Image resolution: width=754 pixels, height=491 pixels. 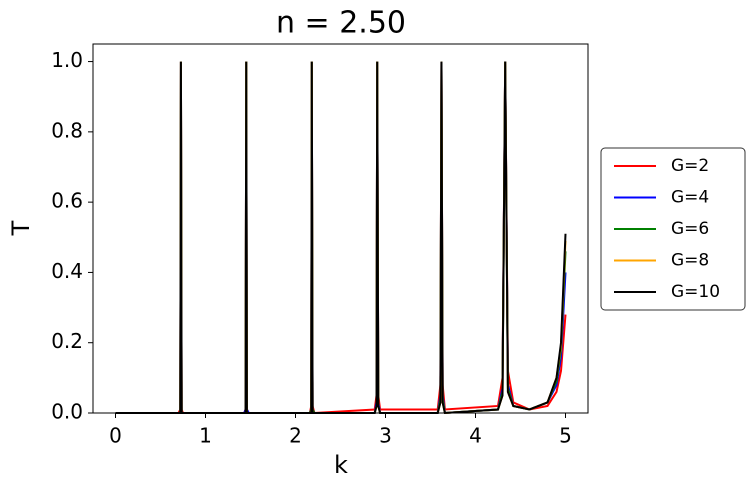 What do you see at coordinates (690, 198) in the screenshot?
I see `legend-label: G=4` at bounding box center [690, 198].